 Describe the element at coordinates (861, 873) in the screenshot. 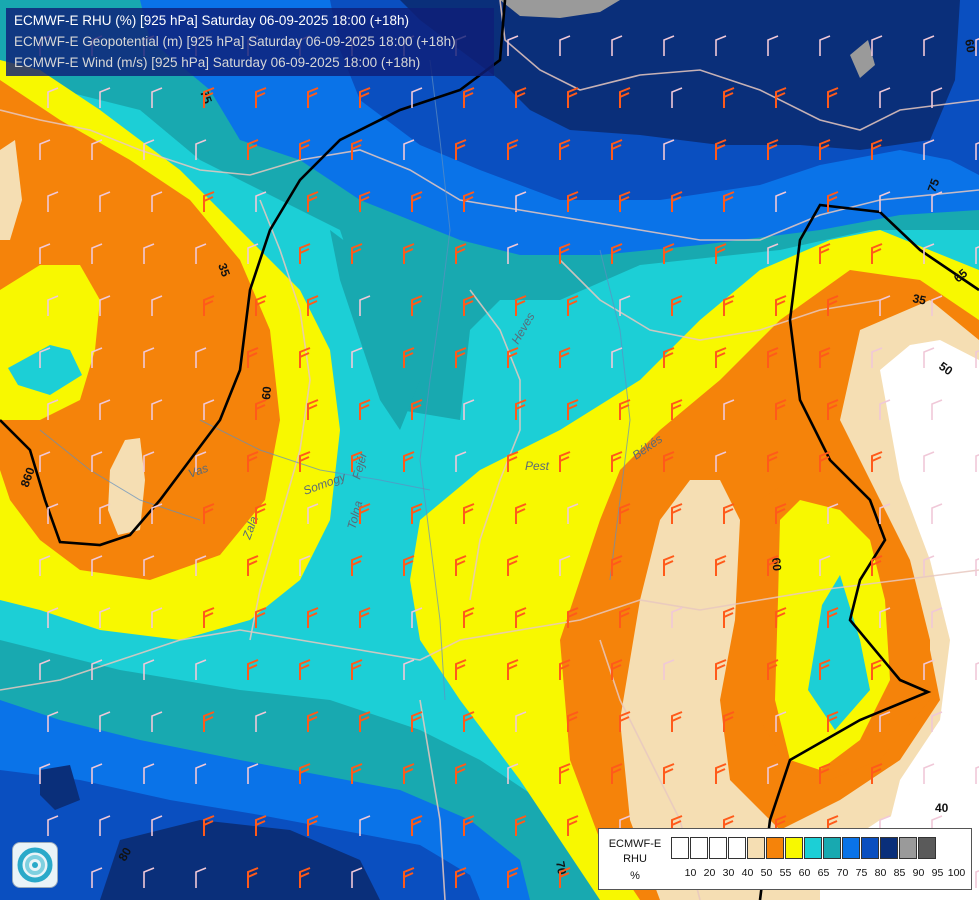

I see `legend-tick-label: 75` at that location.